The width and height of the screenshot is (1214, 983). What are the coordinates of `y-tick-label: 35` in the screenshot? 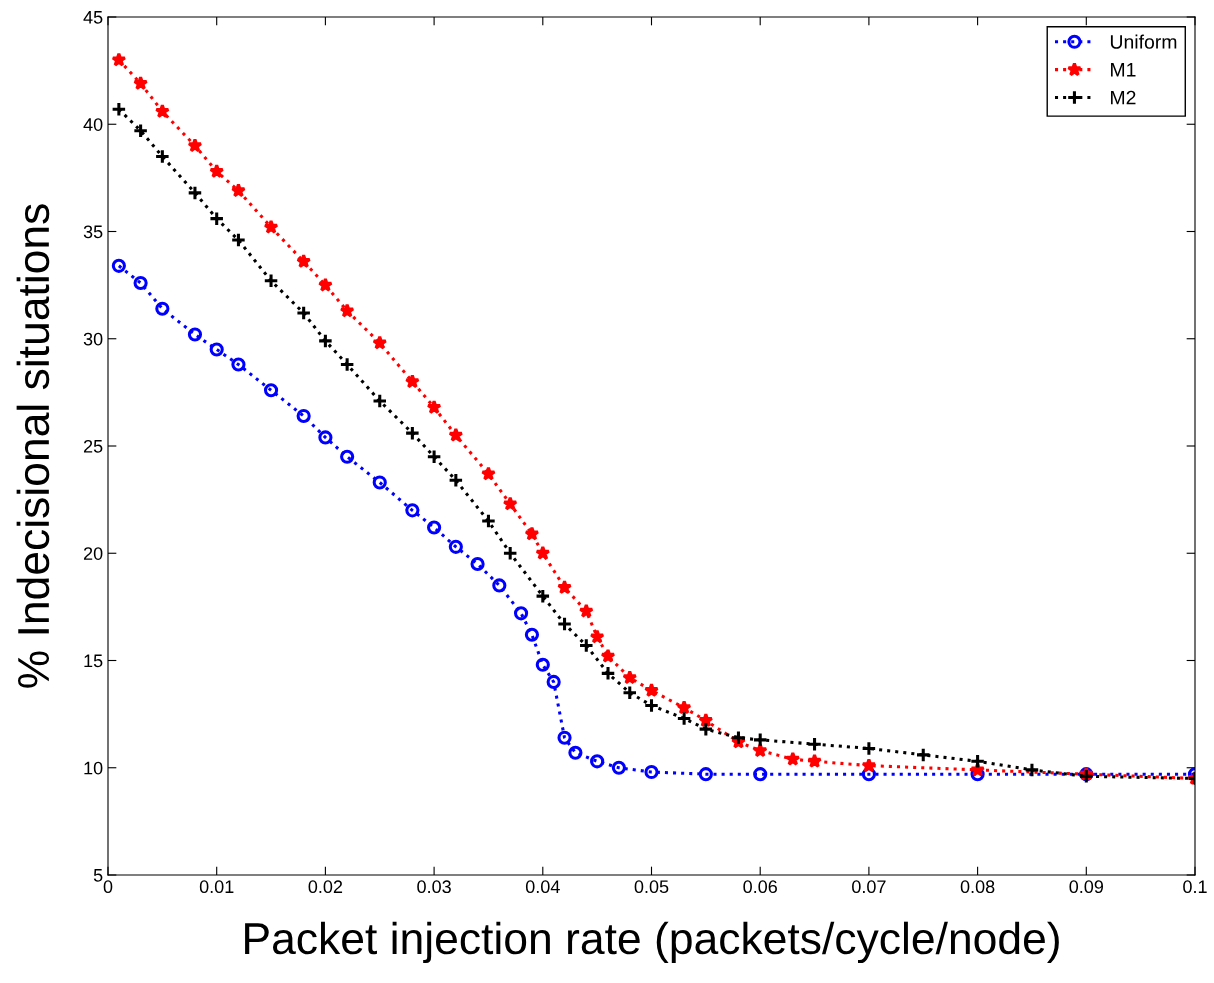 It's located at (93, 232).